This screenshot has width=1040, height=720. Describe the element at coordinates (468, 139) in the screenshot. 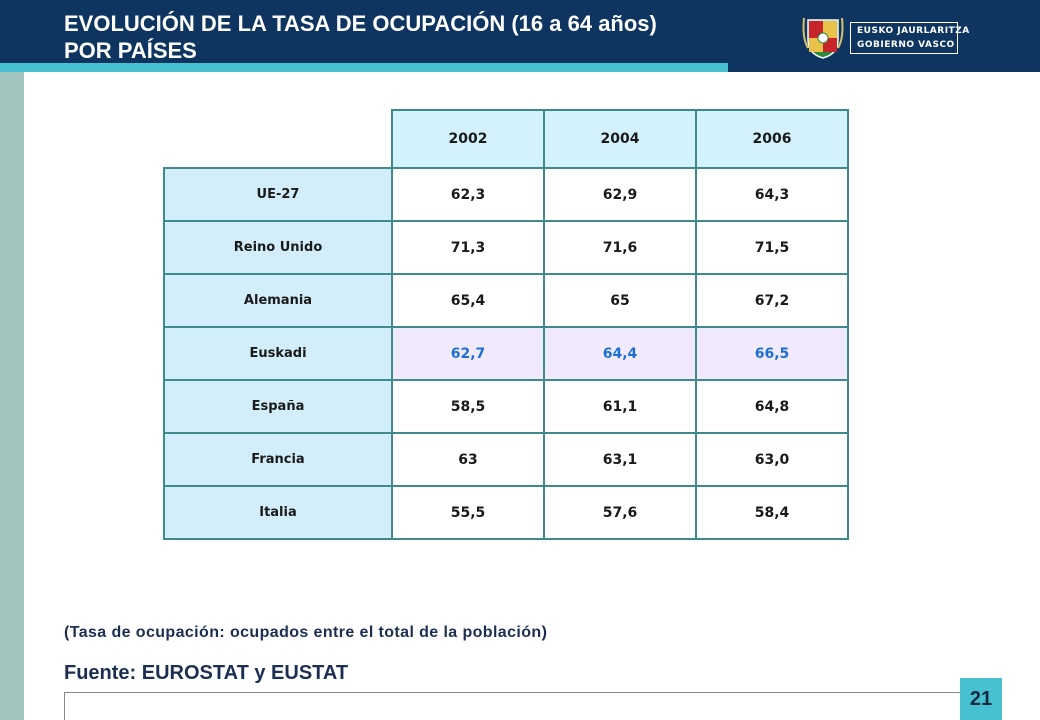

I see `column-header: 2002` at that location.